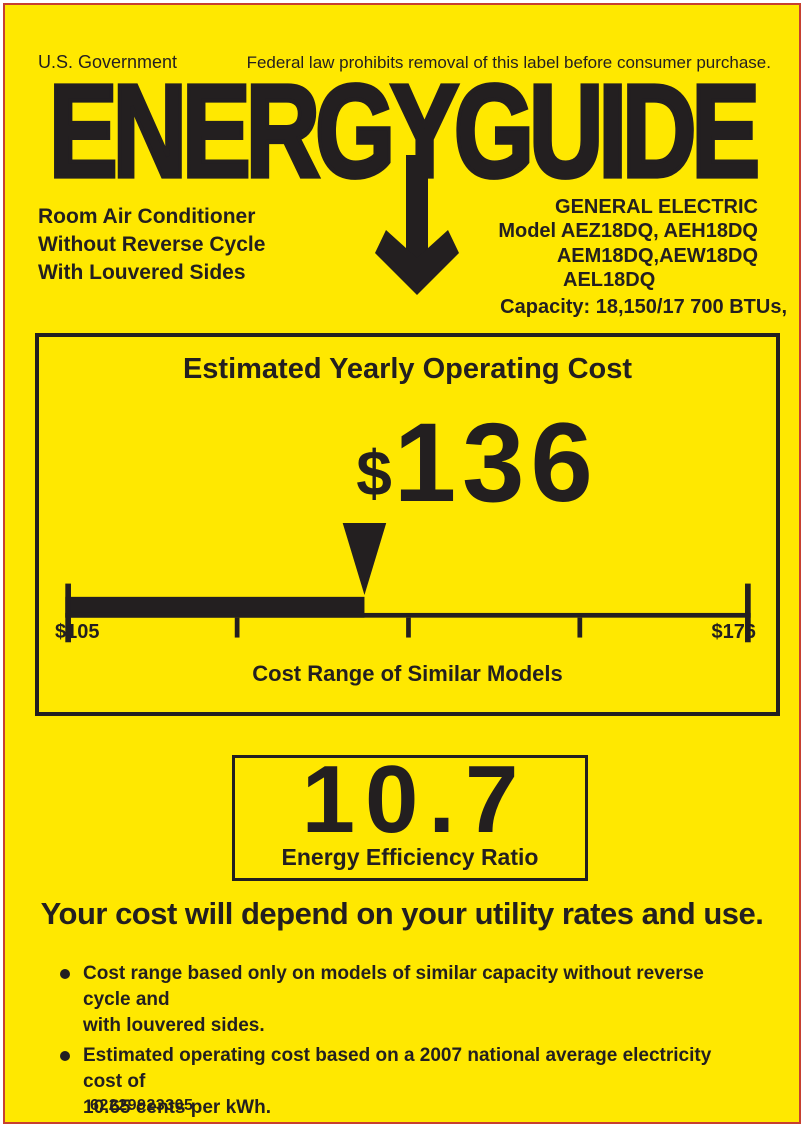 The height and width of the screenshot is (1124, 802). I want to click on model-line-2: AEM18DQ,AEW18DQ, so click(657, 255).